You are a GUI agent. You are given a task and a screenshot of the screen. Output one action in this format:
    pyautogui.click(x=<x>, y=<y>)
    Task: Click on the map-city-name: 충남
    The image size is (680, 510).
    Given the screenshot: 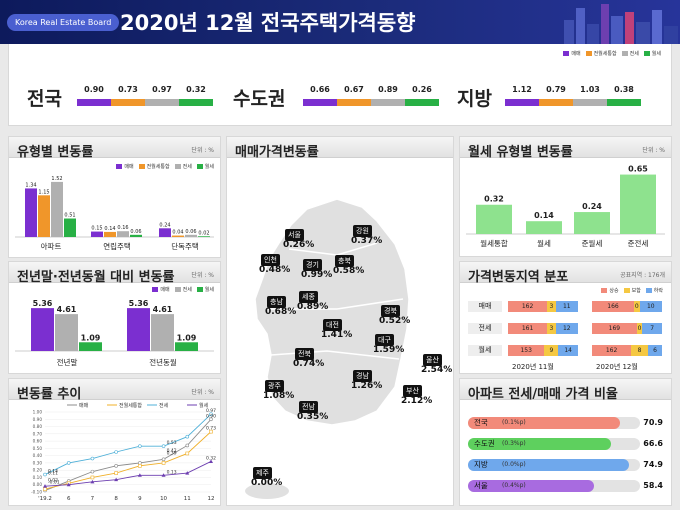 What is the action you would take?
    pyautogui.click(x=276, y=302)
    